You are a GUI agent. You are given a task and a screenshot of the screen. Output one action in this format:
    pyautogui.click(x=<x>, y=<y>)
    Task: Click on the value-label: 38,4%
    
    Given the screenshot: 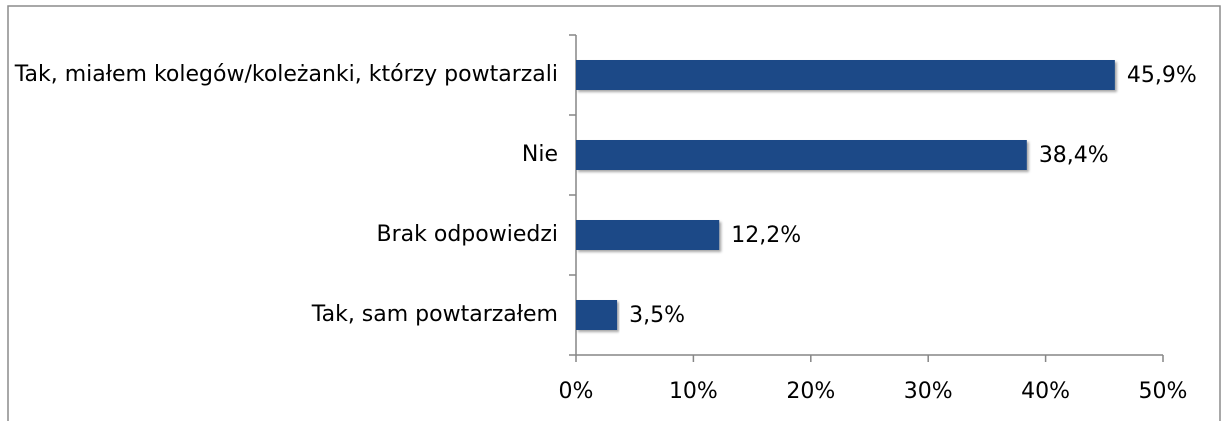 What is the action you would take?
    pyautogui.click(x=1074, y=155)
    